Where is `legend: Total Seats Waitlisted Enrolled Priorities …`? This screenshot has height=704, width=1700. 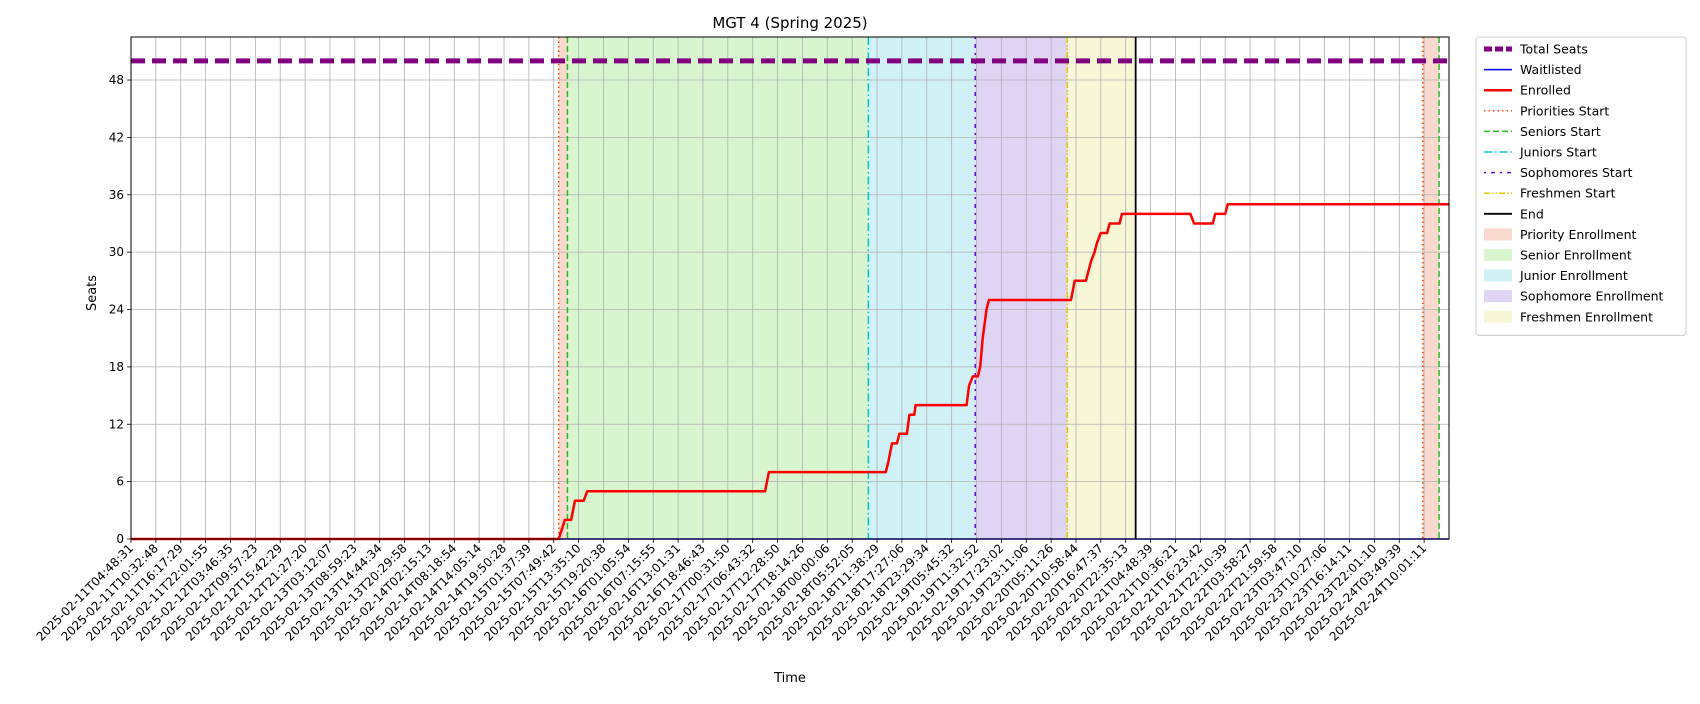 legend: Total Seats Waitlisted Enrolled Priorities … is located at coordinates (1581, 186).